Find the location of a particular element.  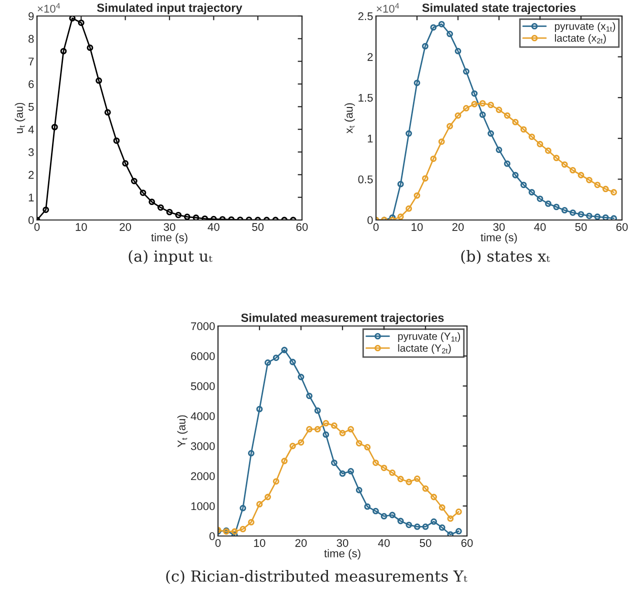

y-tick-label: 2 is located at coordinates (370, 57).